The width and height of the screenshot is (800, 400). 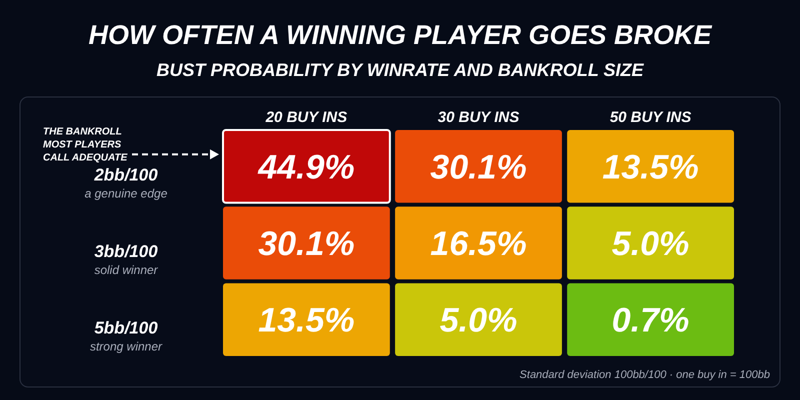 What do you see at coordinates (306, 117) in the screenshot?
I see `x-tick-label: 20 BUY INS` at bounding box center [306, 117].